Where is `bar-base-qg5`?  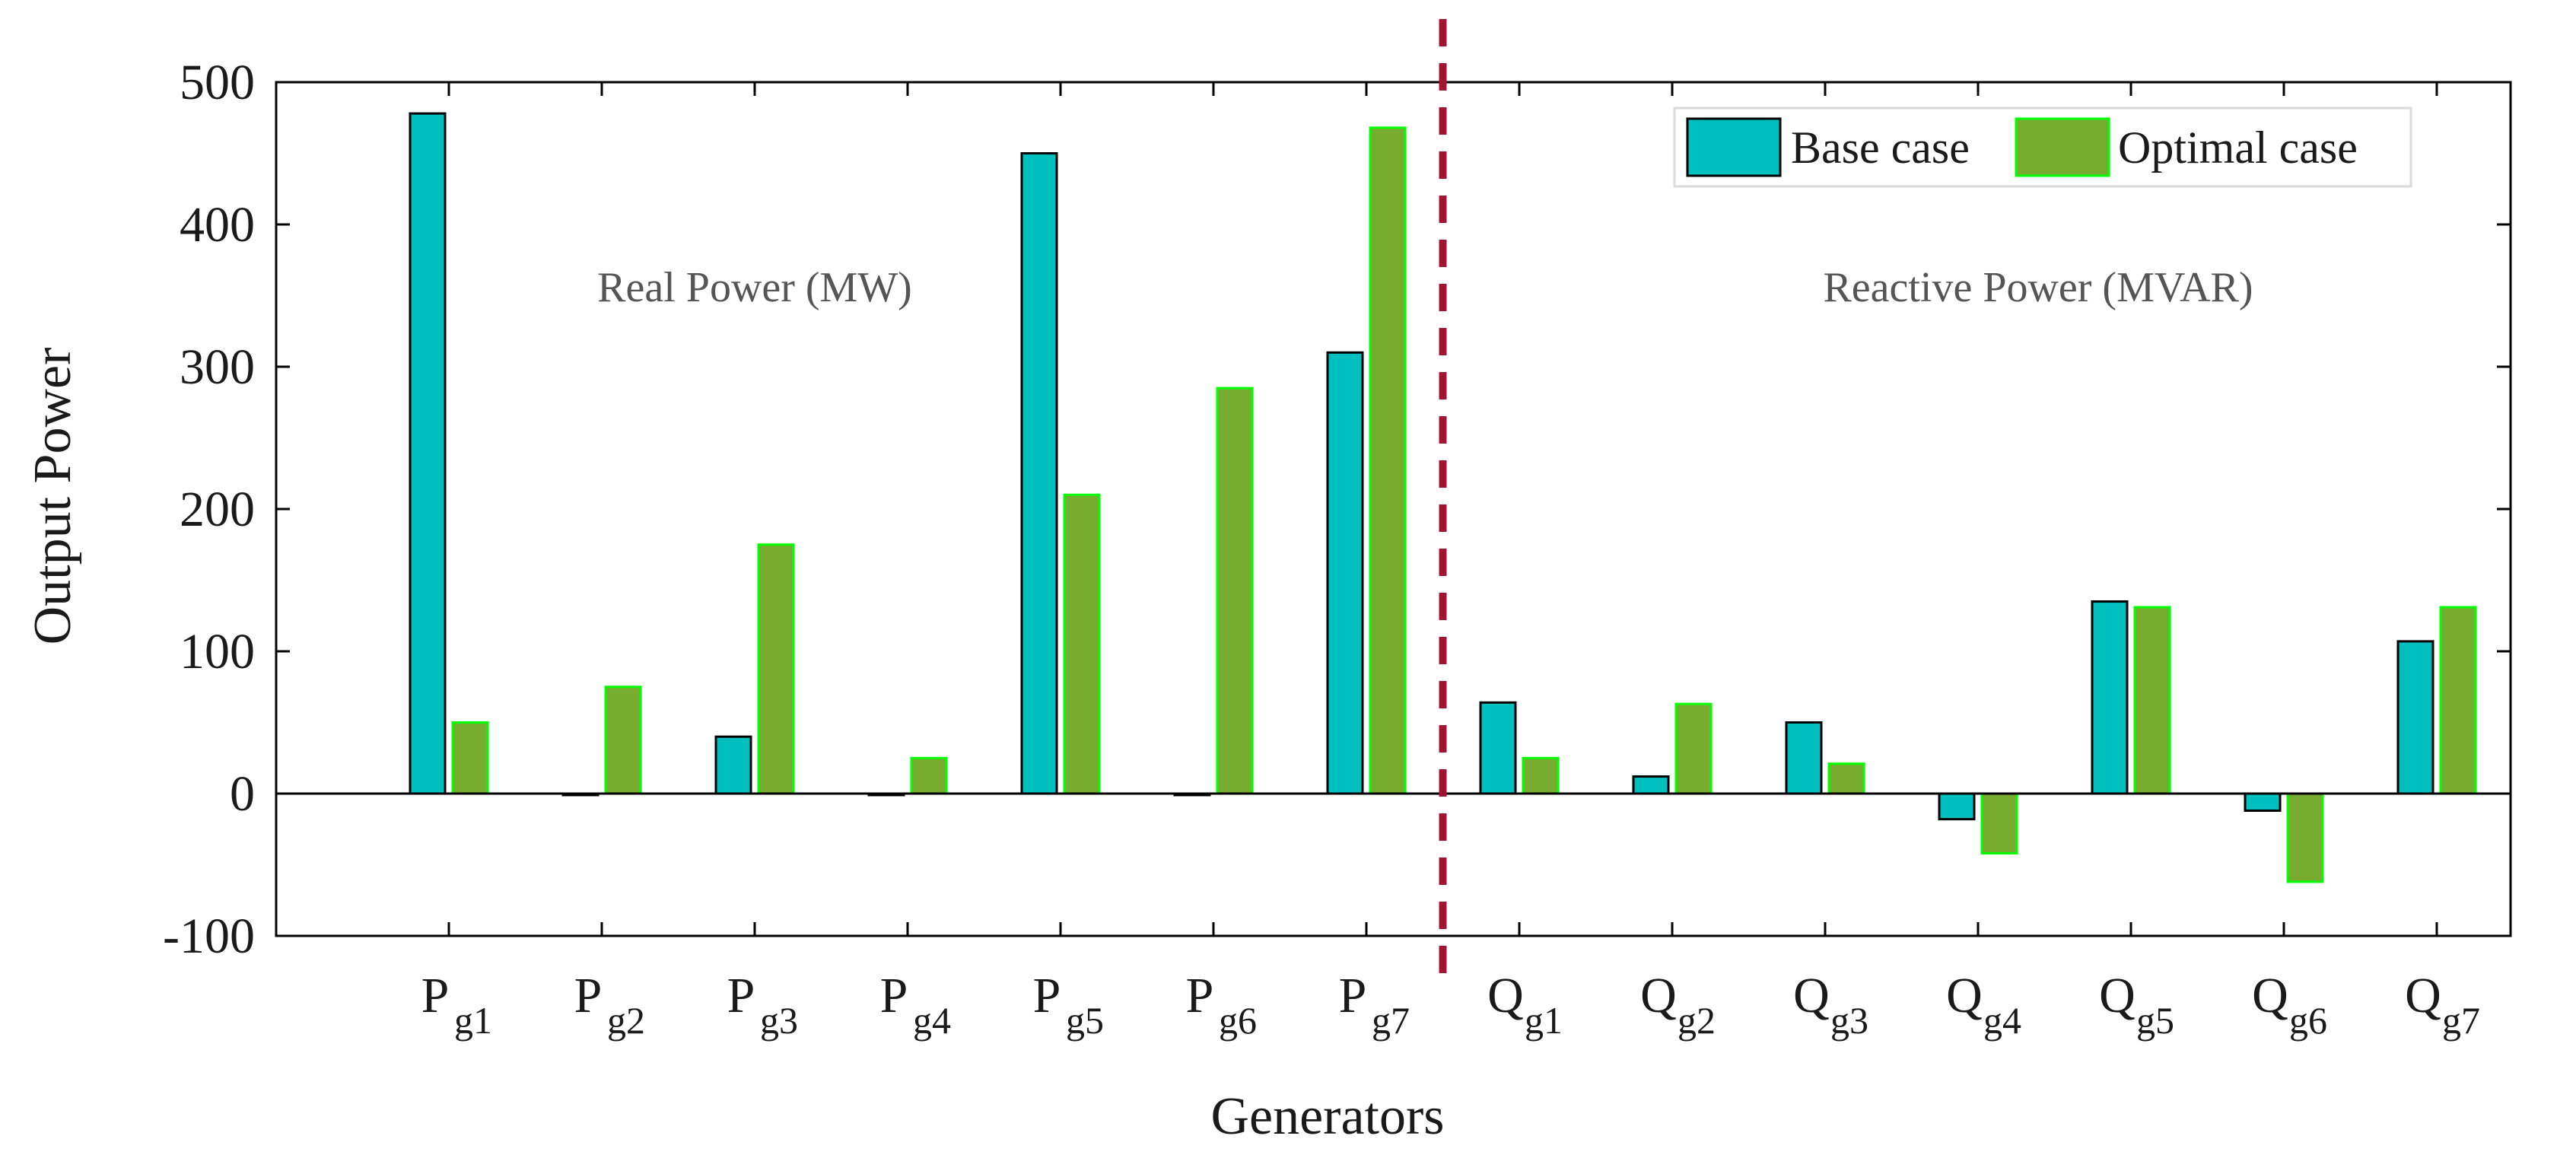 bar-base-qg5 is located at coordinates (2110, 697).